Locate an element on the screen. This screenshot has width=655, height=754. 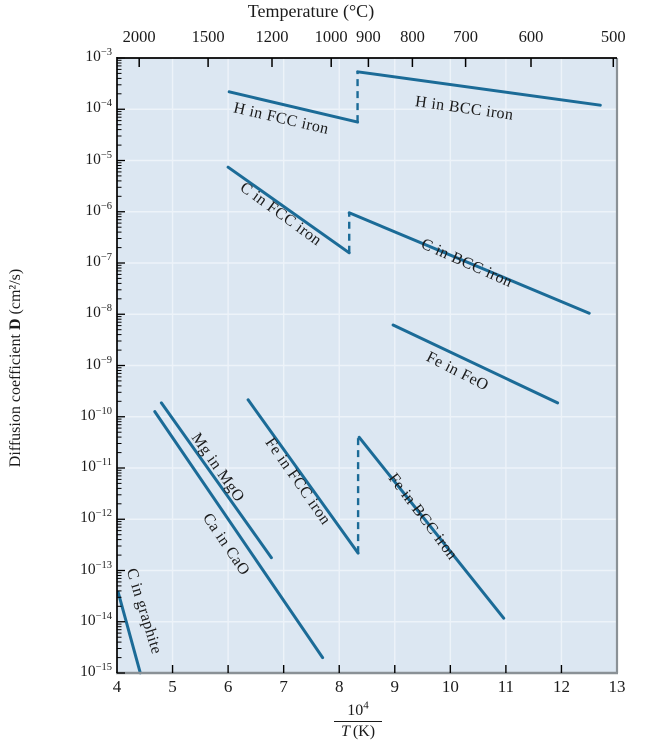
curve-h-in-bcc-iron is located at coordinates (479, 88).